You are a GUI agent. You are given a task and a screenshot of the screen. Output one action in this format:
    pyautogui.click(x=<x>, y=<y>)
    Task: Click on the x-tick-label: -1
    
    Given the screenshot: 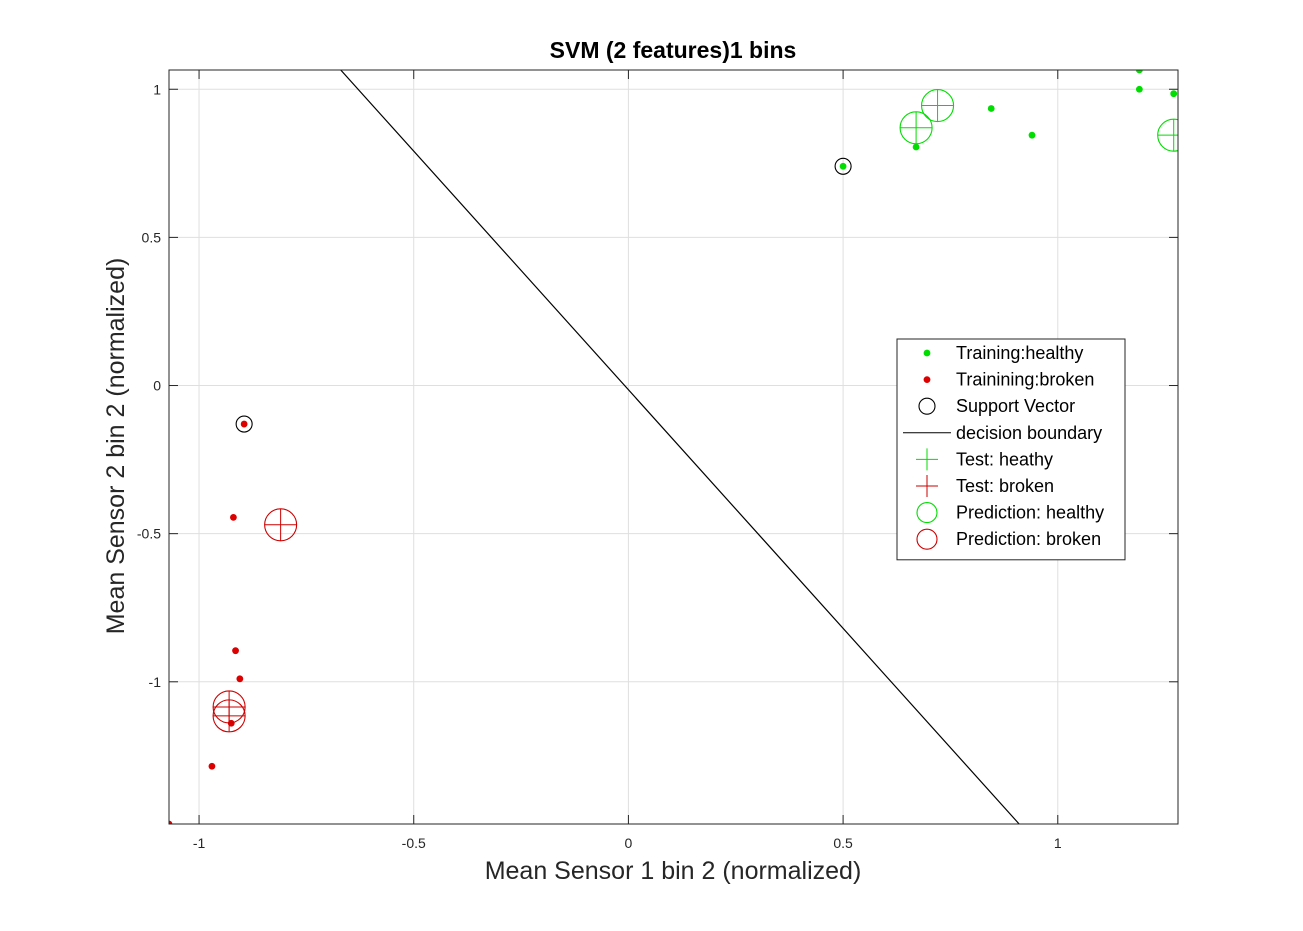 What is the action you would take?
    pyautogui.click(x=199, y=843)
    